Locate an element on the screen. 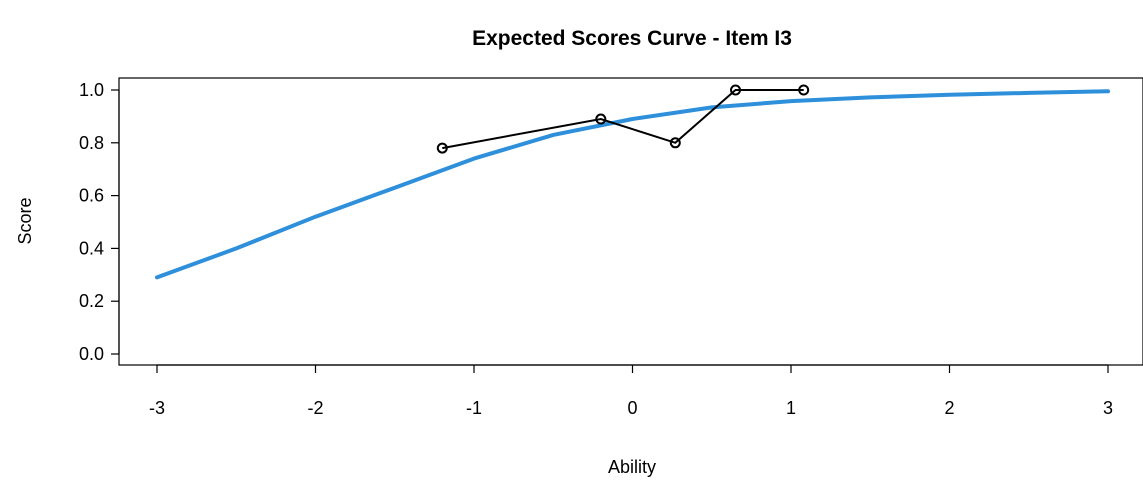 This screenshot has height=482, width=1143. y-tick-label: 0.2 is located at coordinates (91, 301).